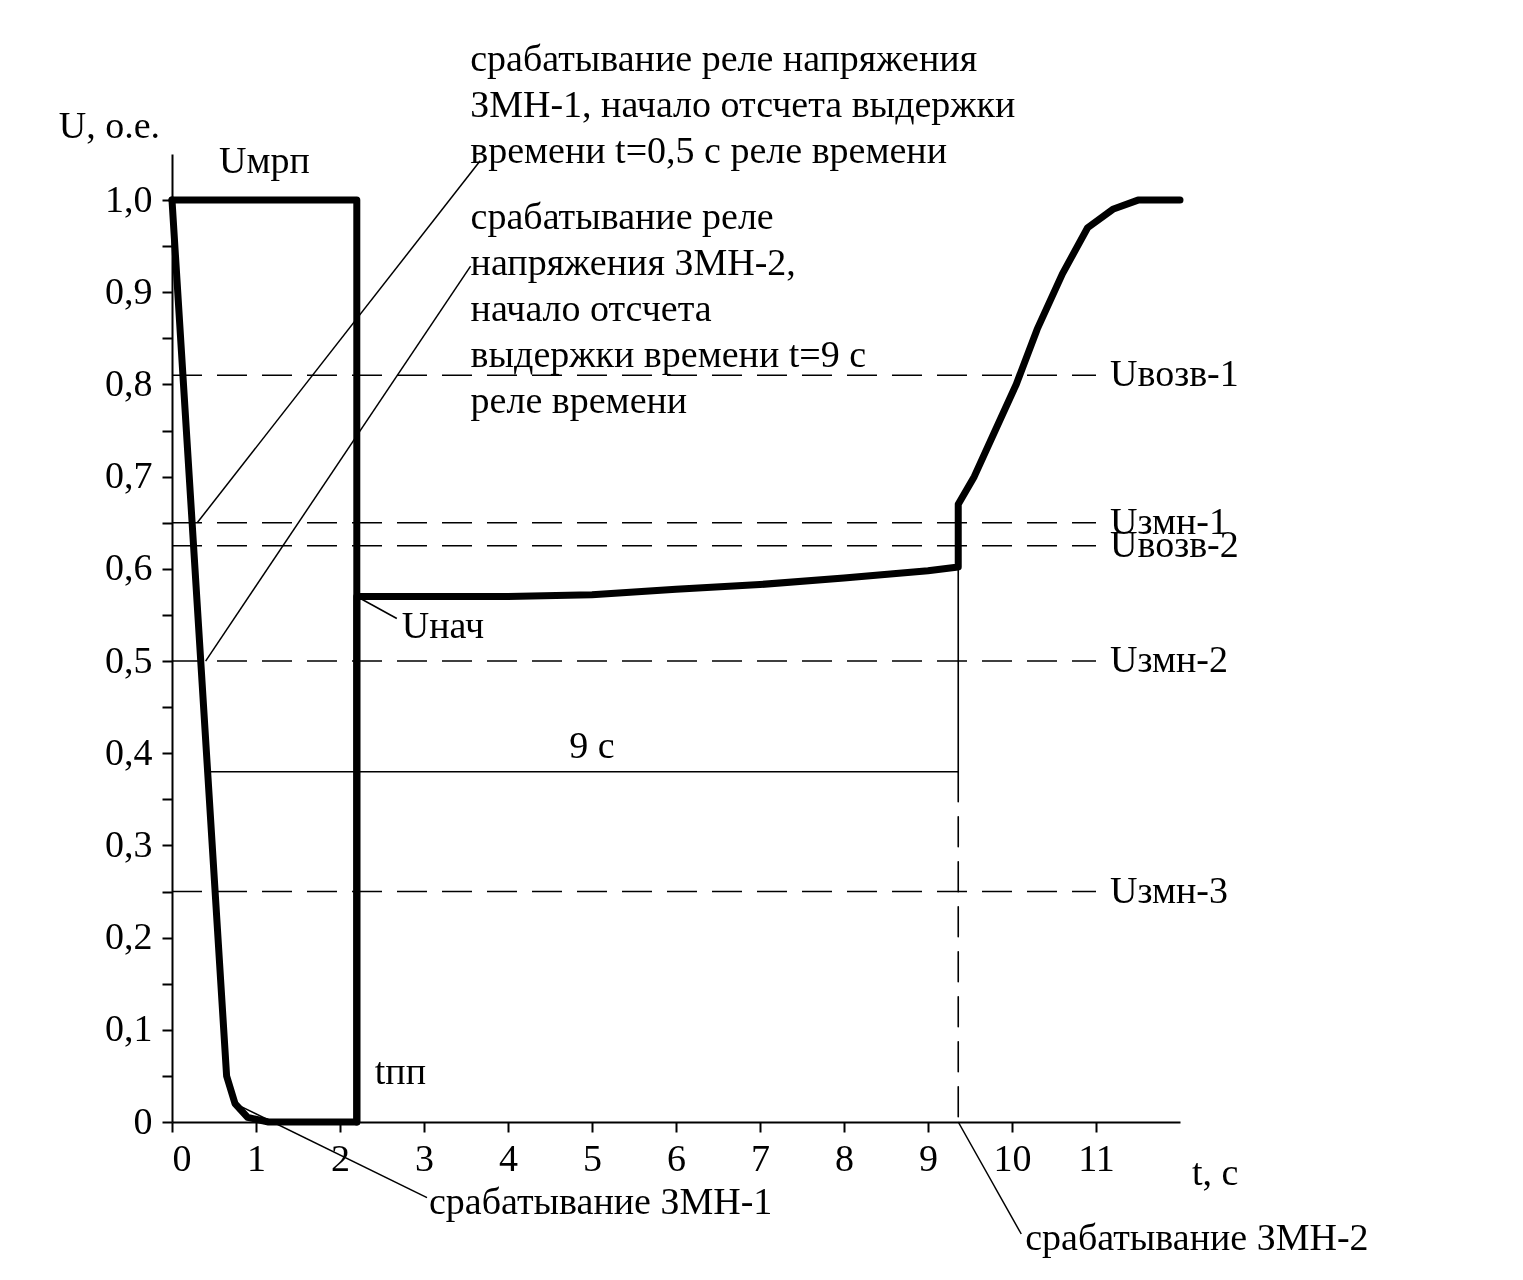 Image resolution: width=1523 pixels, height=1280 pixels. I want to click on ref-line-label: Uвозв-1, so click(1174, 373).